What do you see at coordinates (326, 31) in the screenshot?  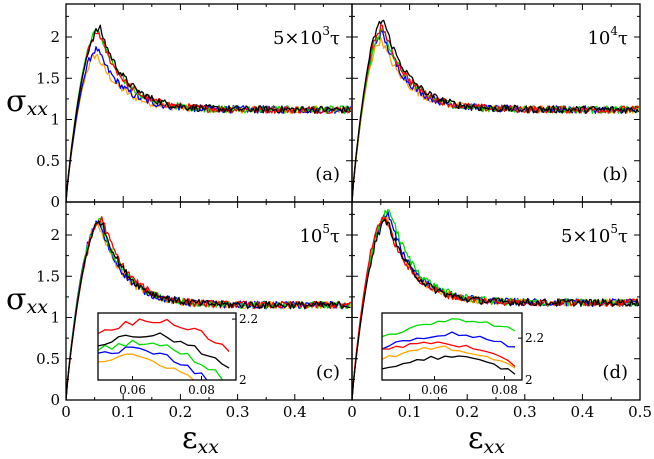 I see `time-label-exponent: 3` at bounding box center [326, 31].